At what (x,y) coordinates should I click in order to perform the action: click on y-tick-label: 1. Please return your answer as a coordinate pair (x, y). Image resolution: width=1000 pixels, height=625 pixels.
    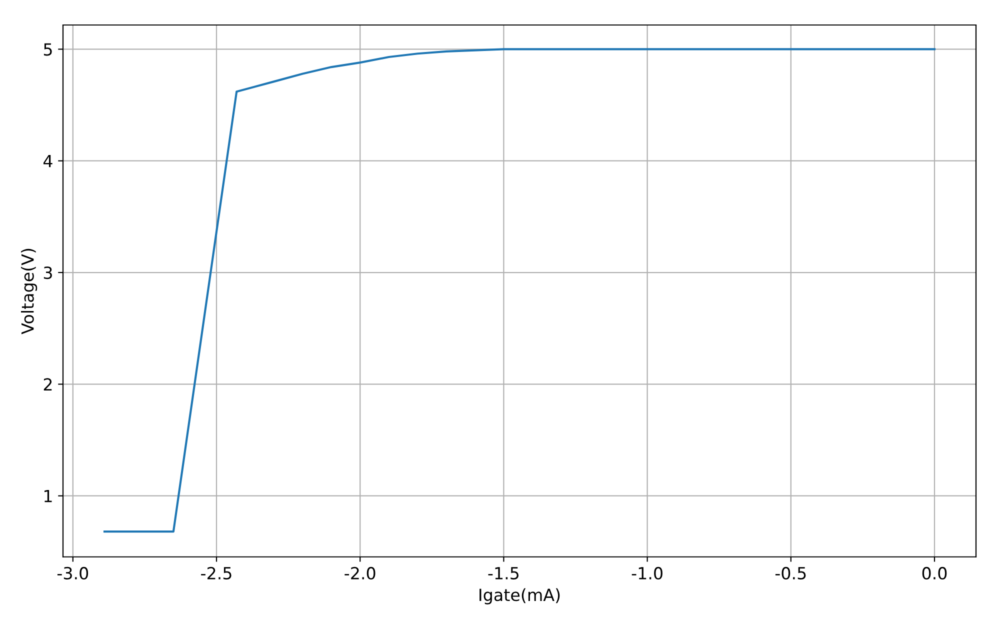
    Looking at the image, I should click on (48, 496).